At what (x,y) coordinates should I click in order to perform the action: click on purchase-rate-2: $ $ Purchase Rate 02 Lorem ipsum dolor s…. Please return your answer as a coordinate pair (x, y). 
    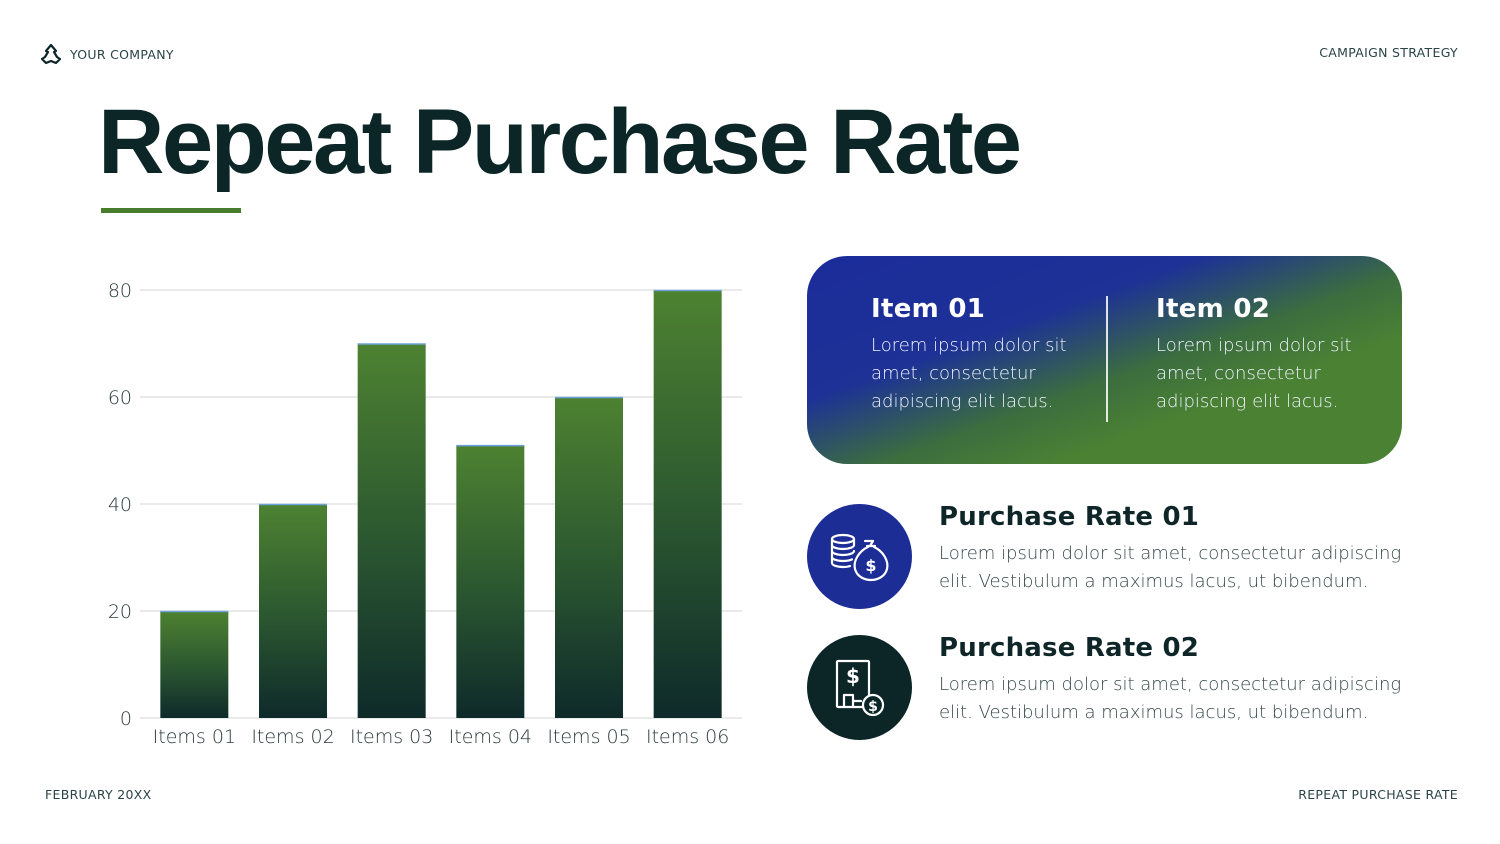
    Looking at the image, I should click on (1117, 689).